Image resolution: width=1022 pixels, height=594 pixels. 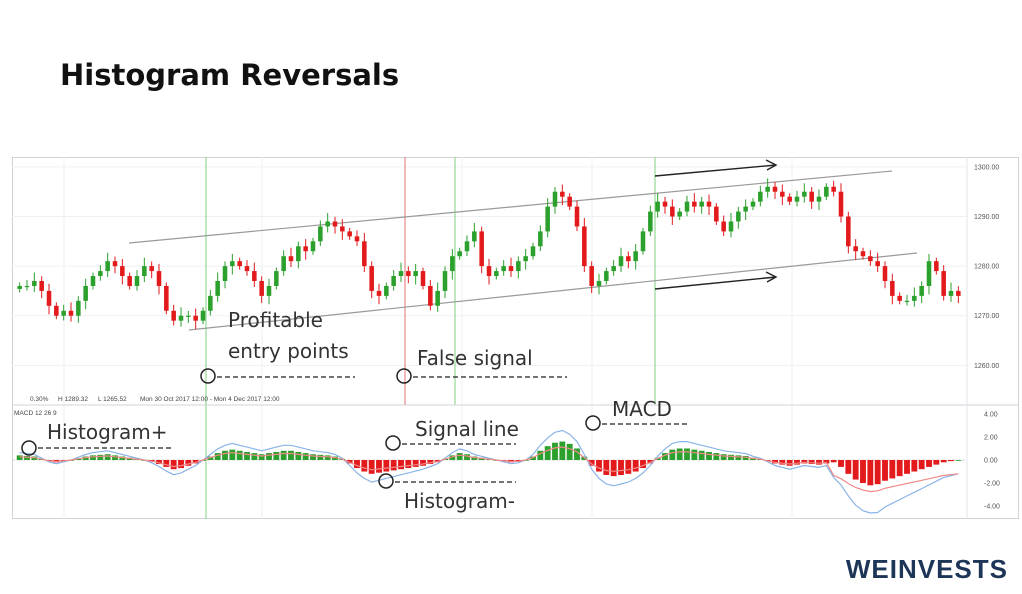 I want to click on price-high: H 1289.32, so click(x=73, y=399).